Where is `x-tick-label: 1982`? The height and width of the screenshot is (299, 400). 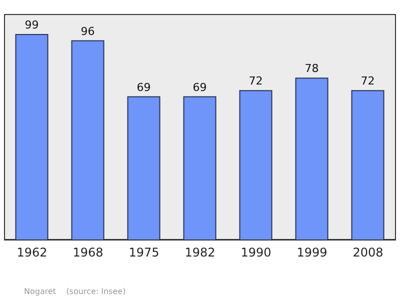
x-tick-label: 1982 is located at coordinates (200, 253).